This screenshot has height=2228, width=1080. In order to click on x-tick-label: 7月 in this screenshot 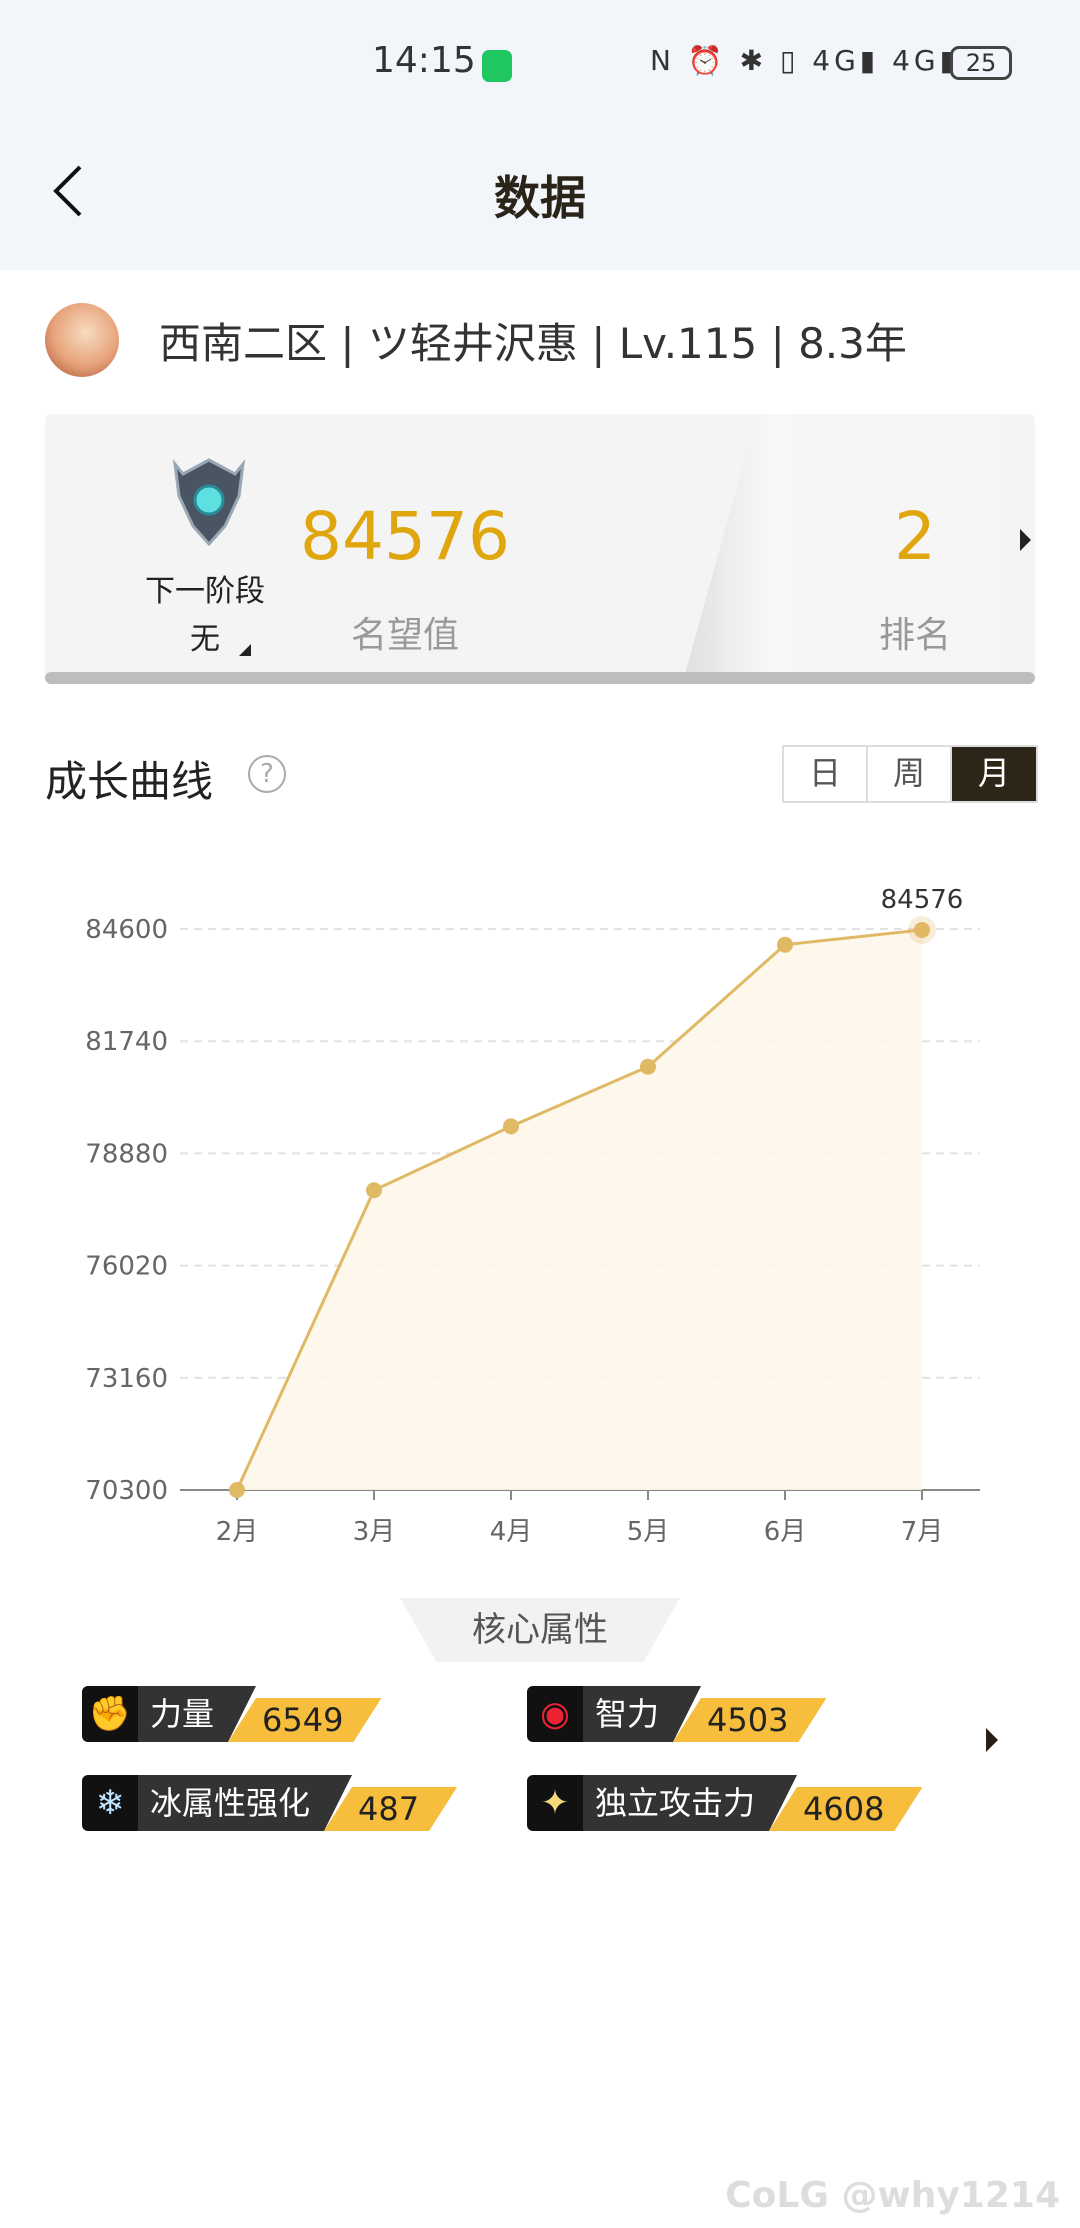, I will do `click(922, 1532)`.